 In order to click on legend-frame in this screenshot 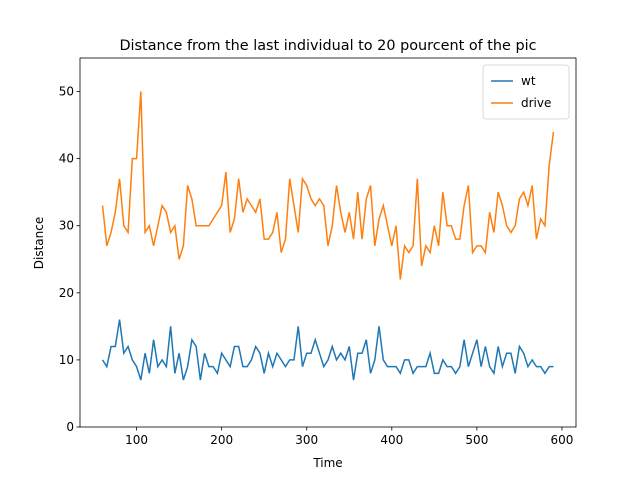, I will do `click(526, 92)`.